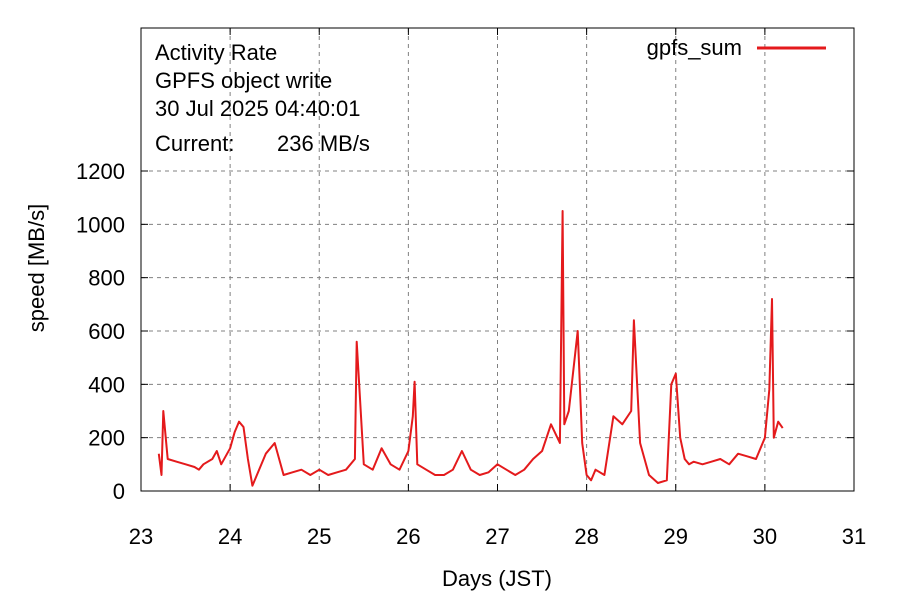  Describe the element at coordinates (694, 47) in the screenshot. I see `legend-label: gpfs_sum` at that location.